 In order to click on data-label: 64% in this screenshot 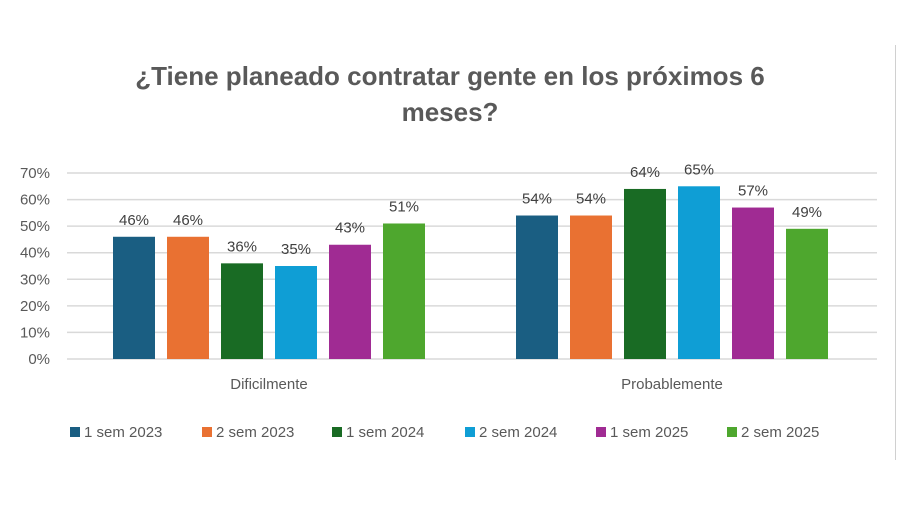, I will do `click(645, 172)`.